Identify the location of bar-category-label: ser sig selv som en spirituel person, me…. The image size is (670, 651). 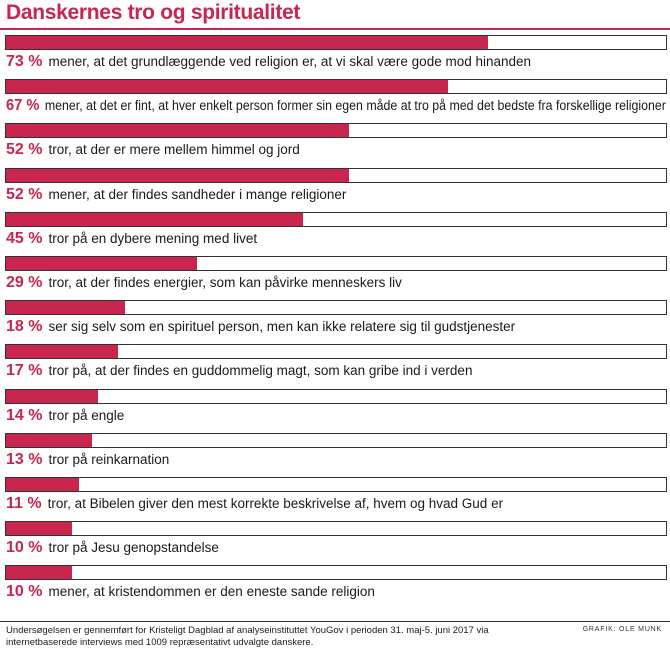
(282, 327).